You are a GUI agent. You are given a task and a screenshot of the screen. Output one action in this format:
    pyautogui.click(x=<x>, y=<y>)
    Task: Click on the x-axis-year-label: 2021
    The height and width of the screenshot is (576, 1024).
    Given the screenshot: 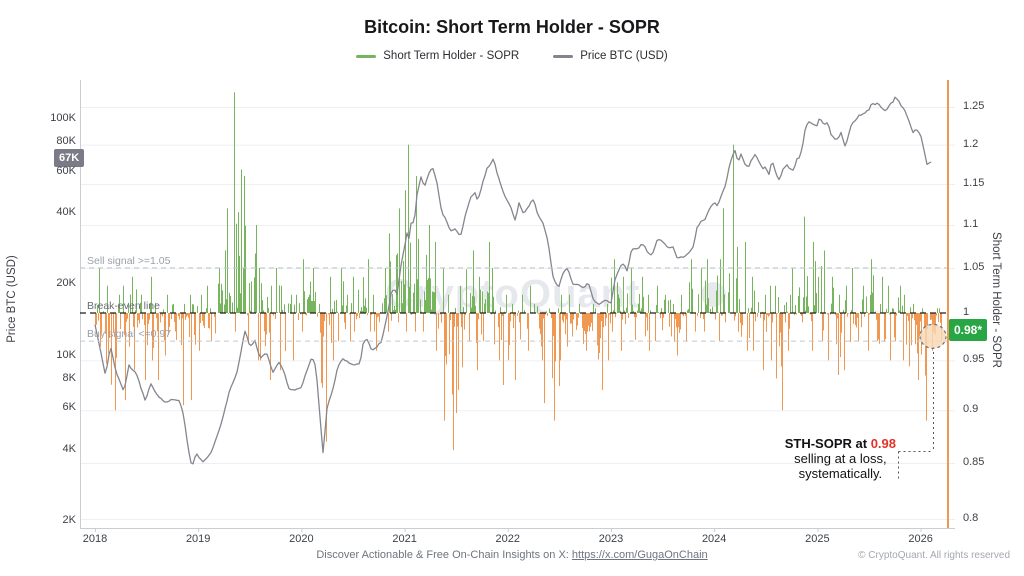 What is the action you would take?
    pyautogui.click(x=404, y=539)
    